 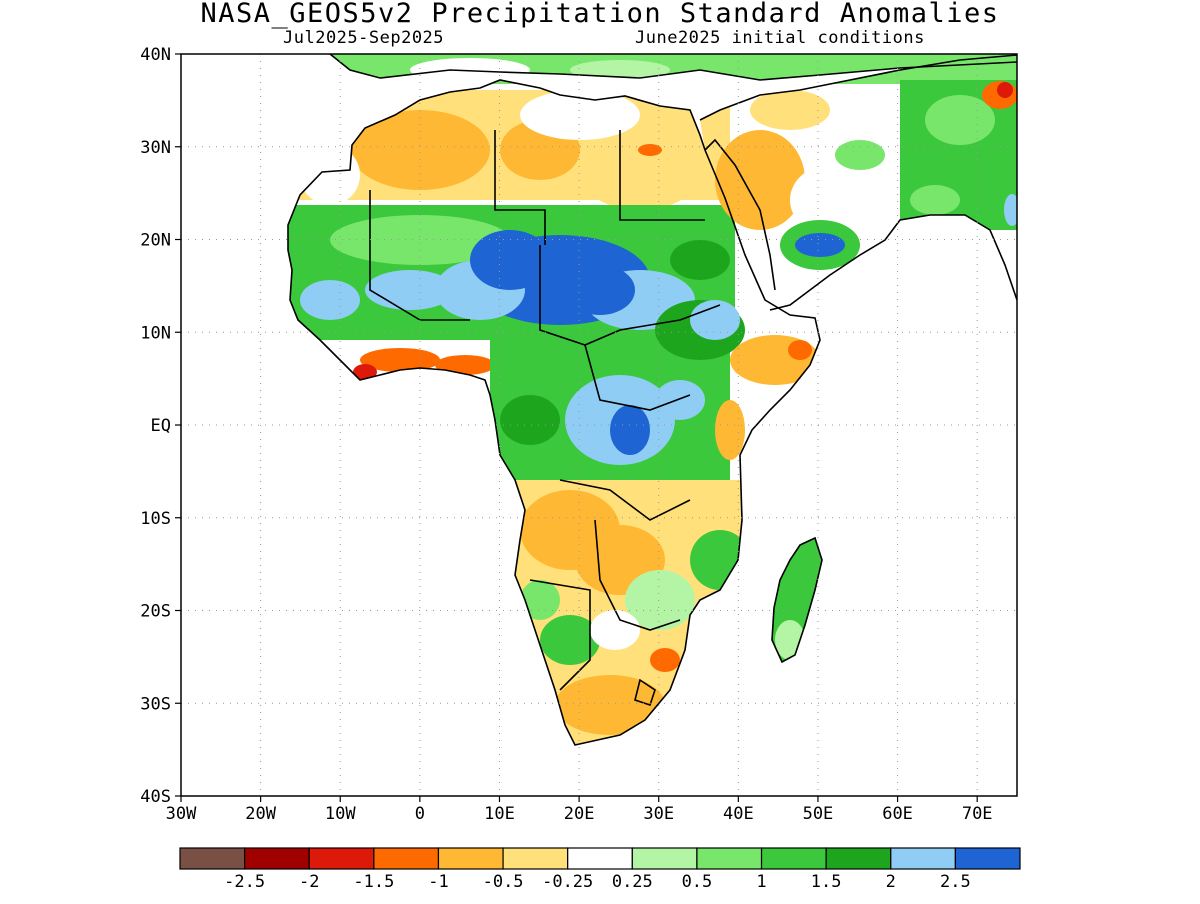 What do you see at coordinates (155, 241) in the screenshot?
I see `lat-label: 20N` at bounding box center [155, 241].